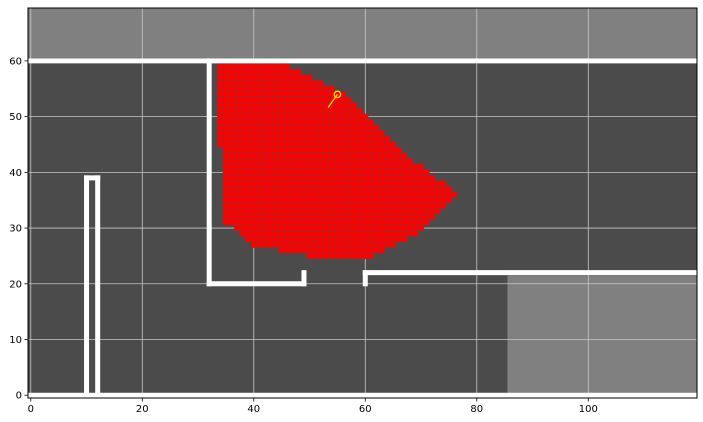 This screenshot has height=422, width=703. What do you see at coordinates (18, 229) in the screenshot?
I see `y-axis: 0 10 20 30 40 50 60` at bounding box center [18, 229].